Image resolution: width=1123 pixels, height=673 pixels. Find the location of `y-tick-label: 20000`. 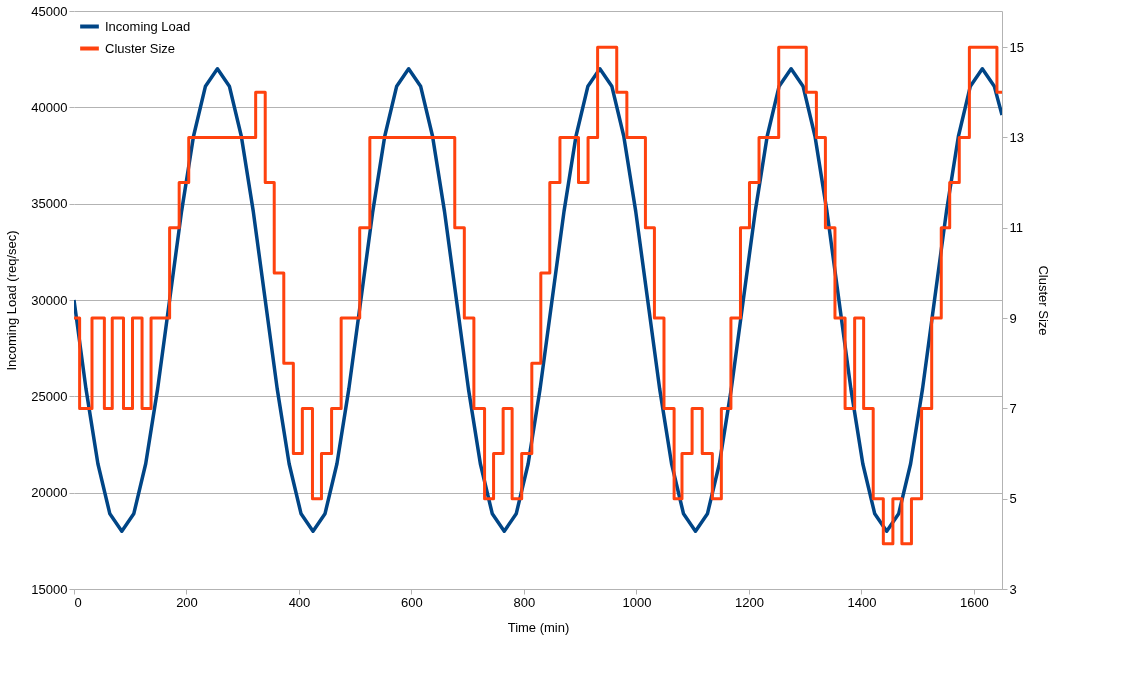

y-tick-label: 20000 is located at coordinates (49, 493).